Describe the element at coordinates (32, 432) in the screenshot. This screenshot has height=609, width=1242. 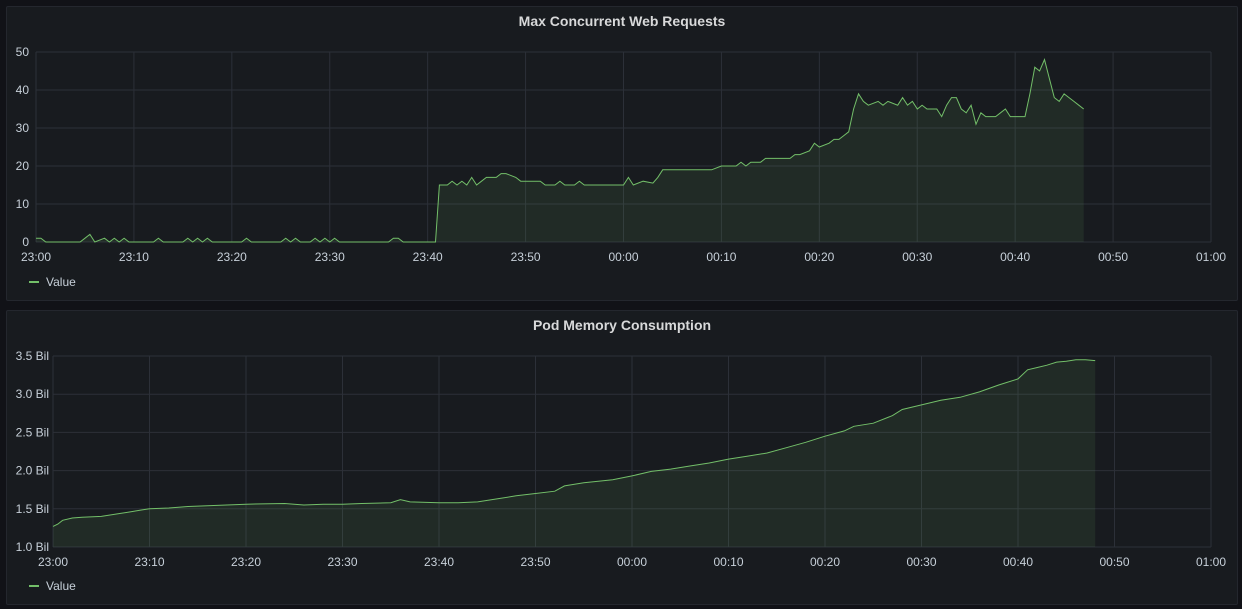
I see `y-tick-label: 2.5 Bil` at that location.